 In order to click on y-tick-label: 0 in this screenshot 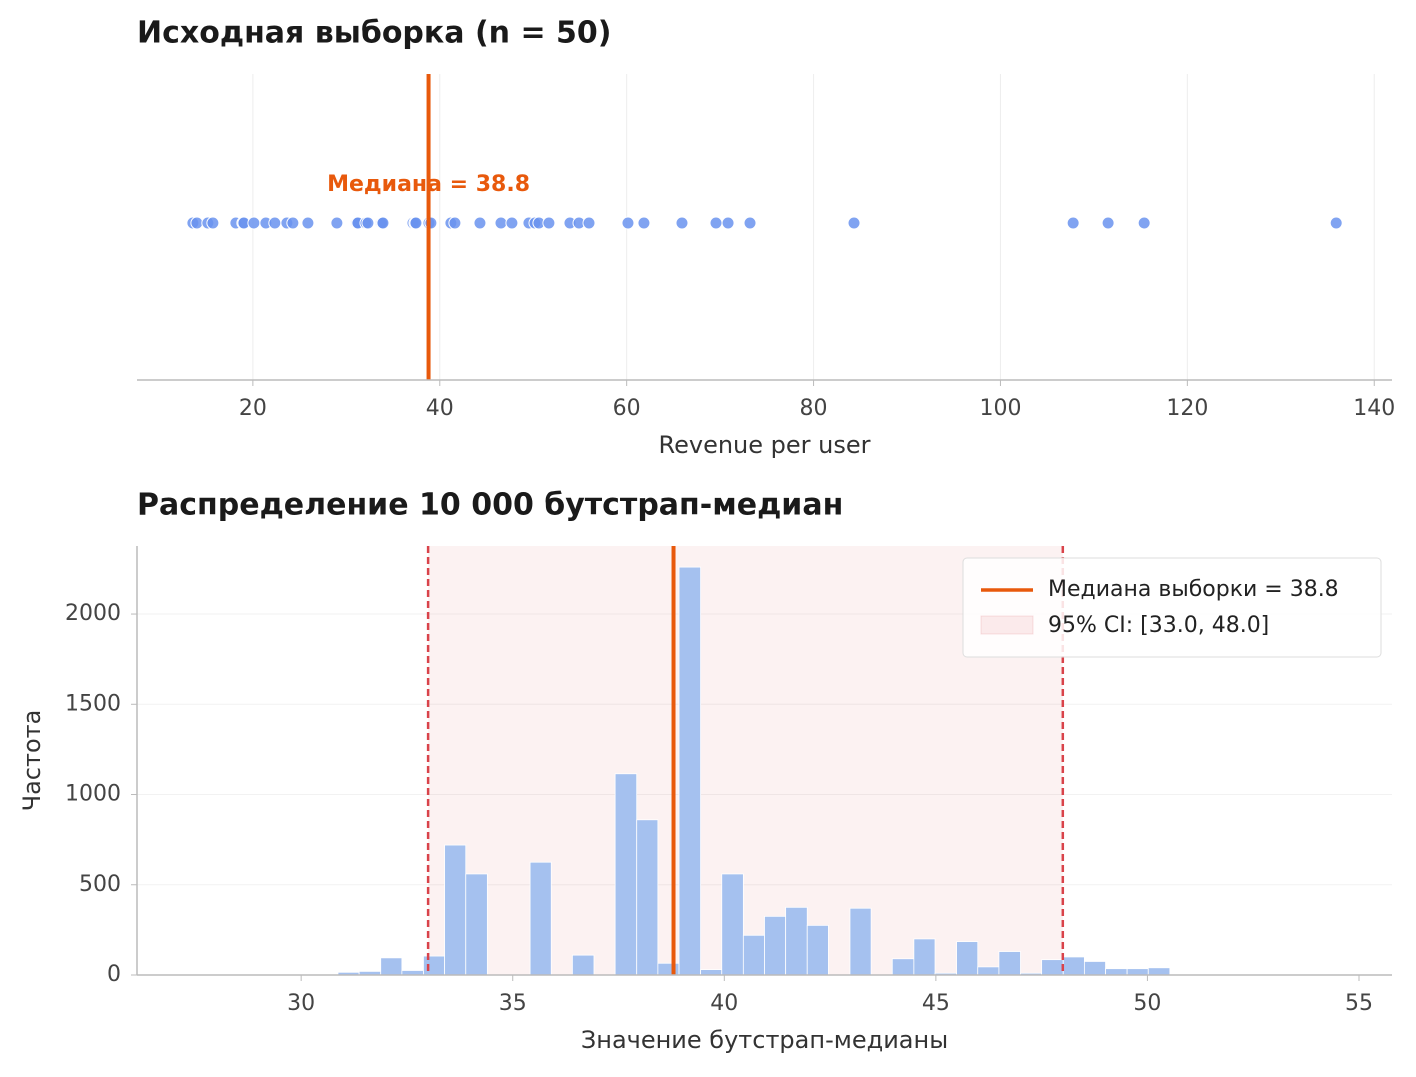, I will do `click(114, 974)`.